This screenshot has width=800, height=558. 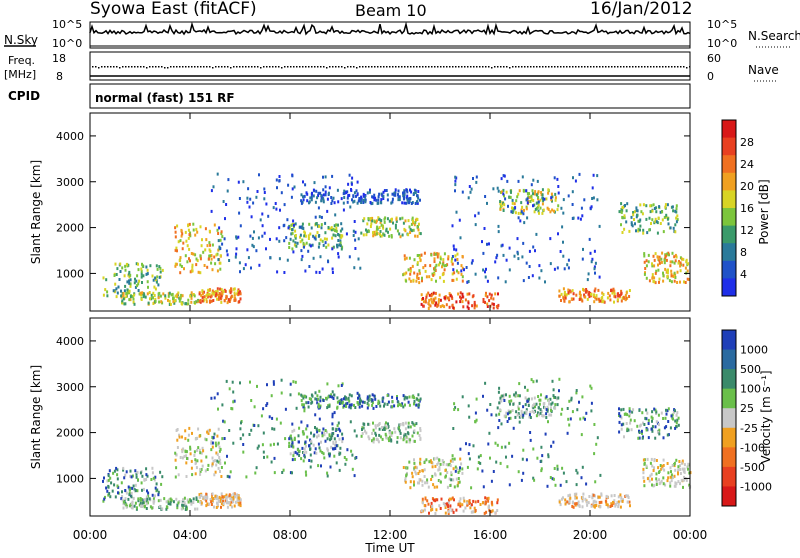 What do you see at coordinates (67, 24) in the screenshot?
I see `nsky-tick-top: 10^5` at bounding box center [67, 24].